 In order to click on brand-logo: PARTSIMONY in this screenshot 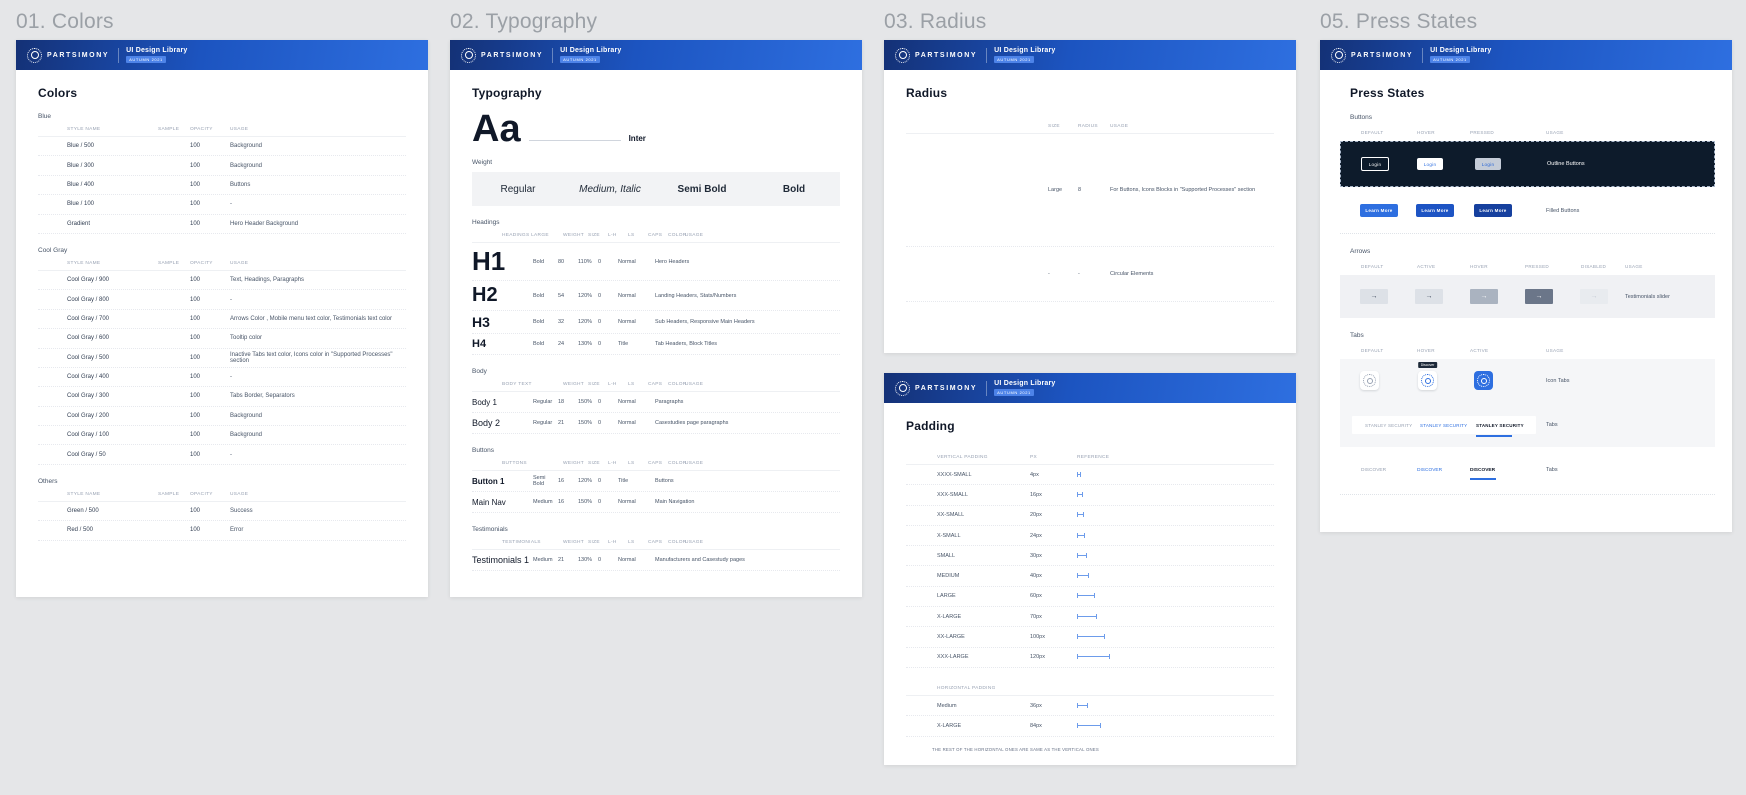, I will do `click(502, 55)`.